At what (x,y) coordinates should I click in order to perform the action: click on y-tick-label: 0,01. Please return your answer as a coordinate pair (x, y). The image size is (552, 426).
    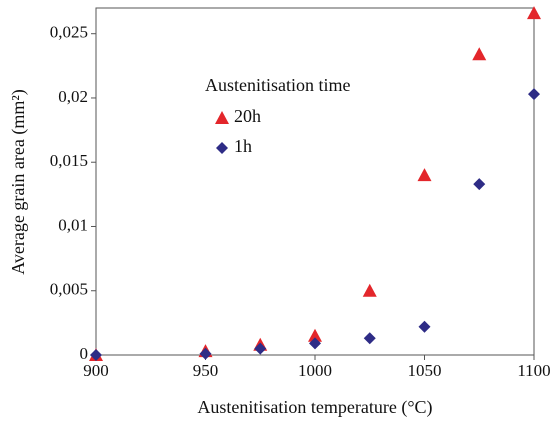
    Looking at the image, I should click on (73, 224).